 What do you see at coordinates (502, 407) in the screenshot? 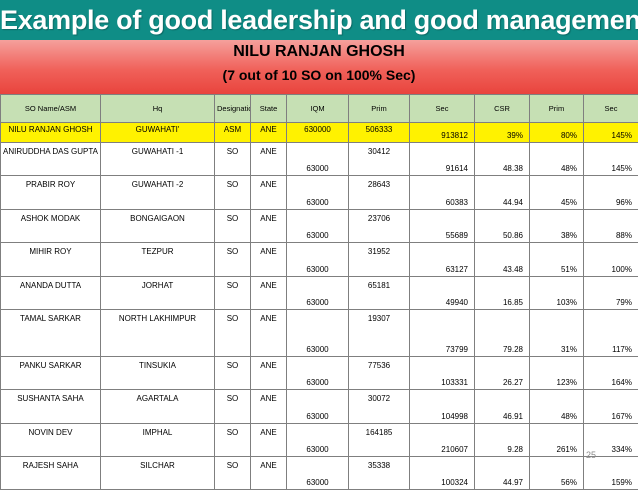
I see `cell-csr: 46.91` at bounding box center [502, 407].